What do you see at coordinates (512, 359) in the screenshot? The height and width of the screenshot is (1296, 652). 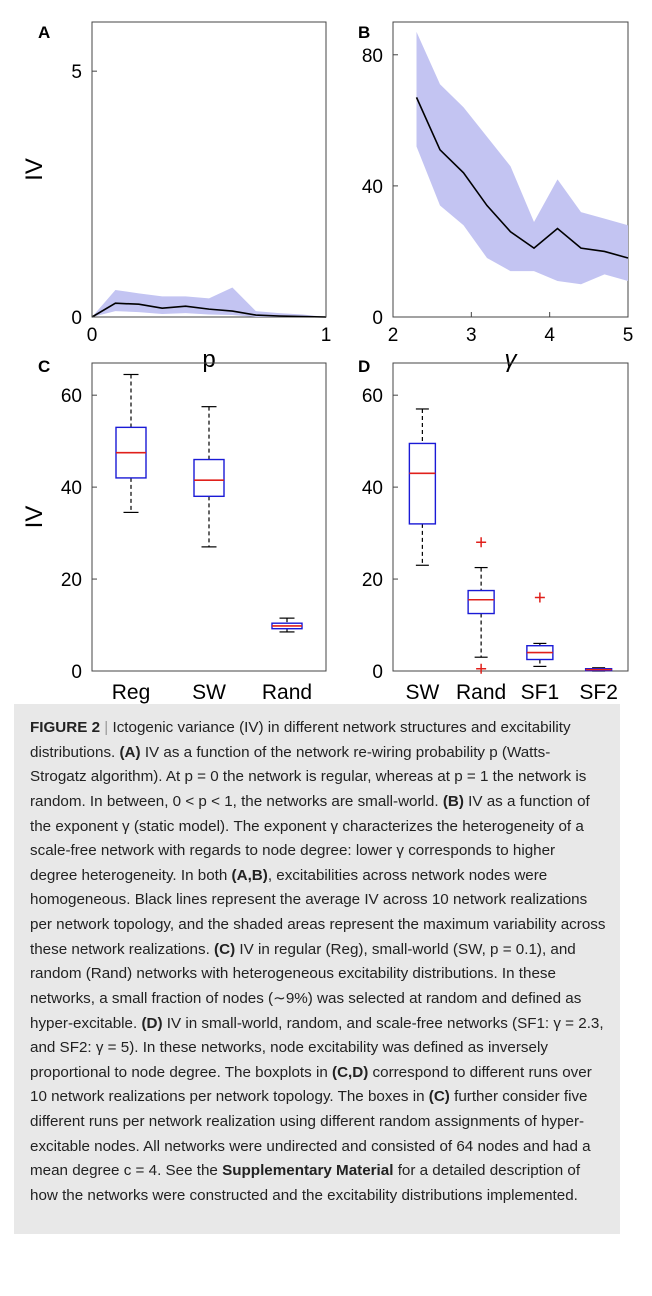 I see `x-axis-label: γ` at bounding box center [512, 359].